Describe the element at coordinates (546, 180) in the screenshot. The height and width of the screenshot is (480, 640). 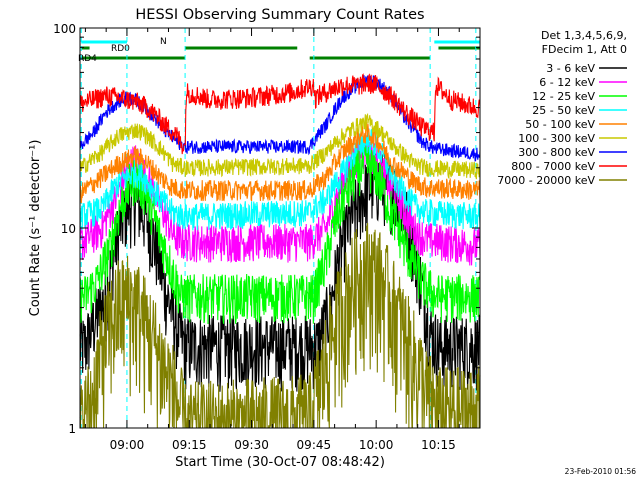
I see `legend-label: 7000 - 20000 keV` at that location.